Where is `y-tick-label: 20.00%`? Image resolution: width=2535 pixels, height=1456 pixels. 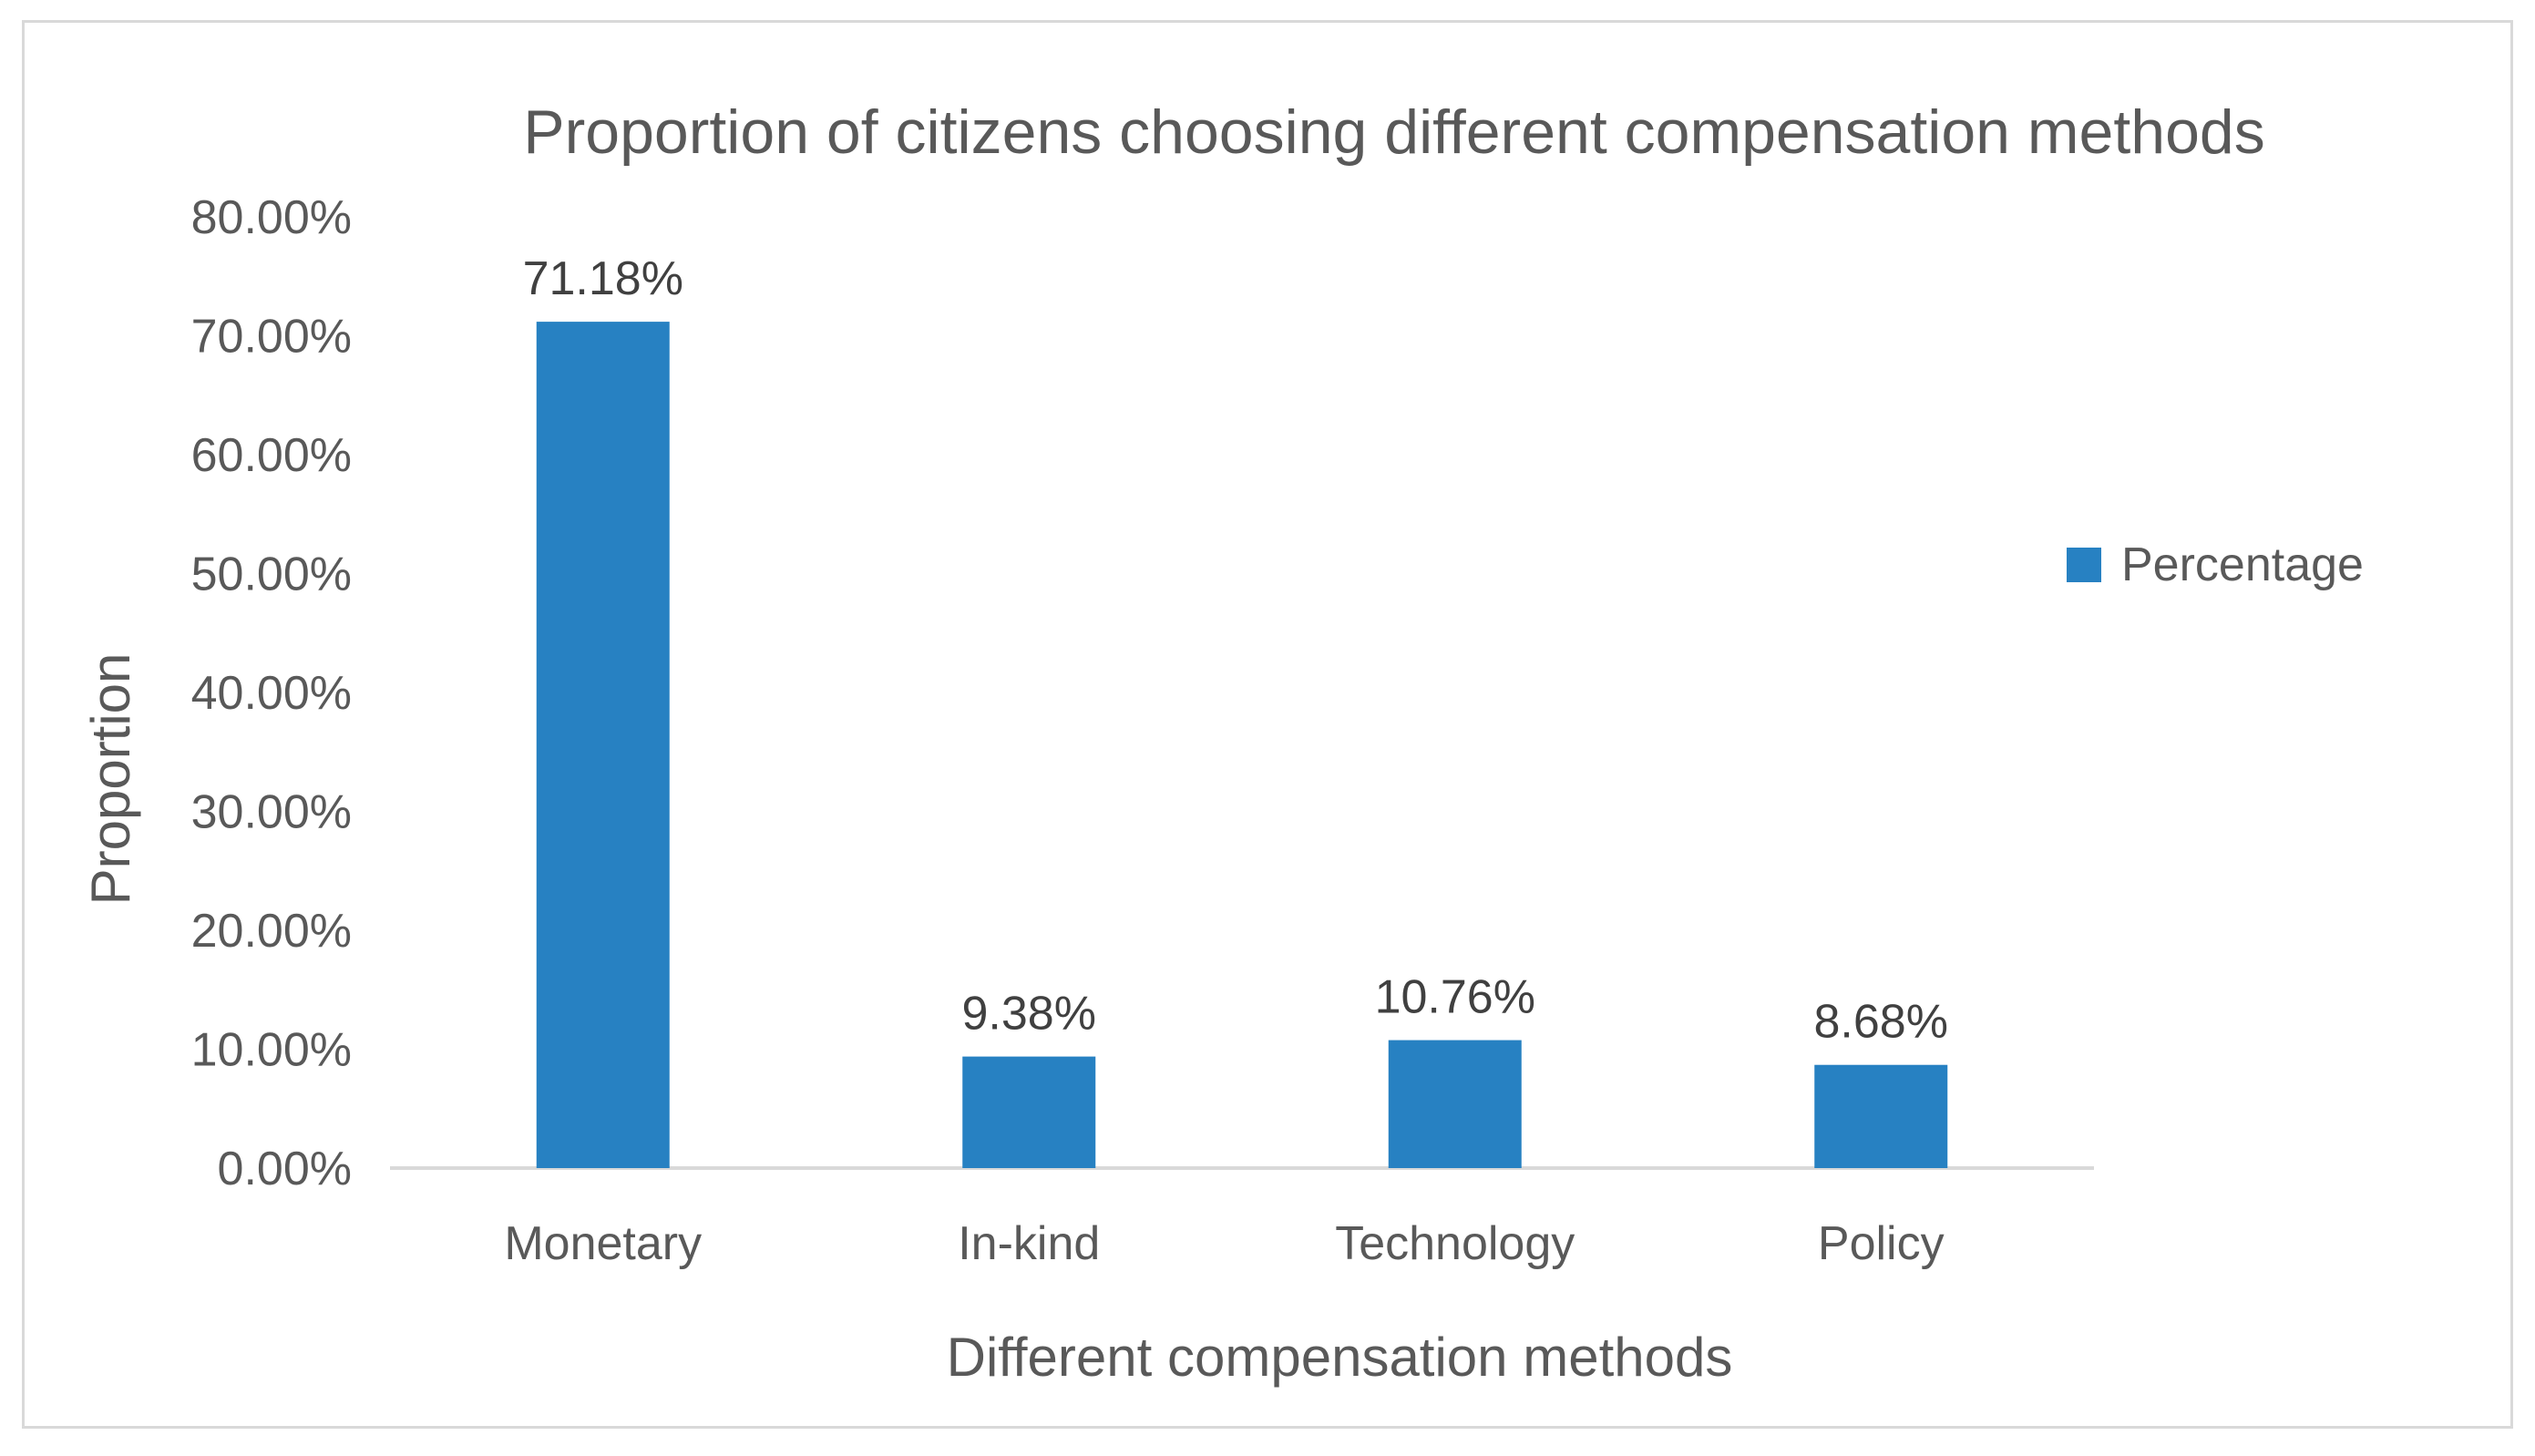 y-tick-label: 20.00% is located at coordinates (272, 931).